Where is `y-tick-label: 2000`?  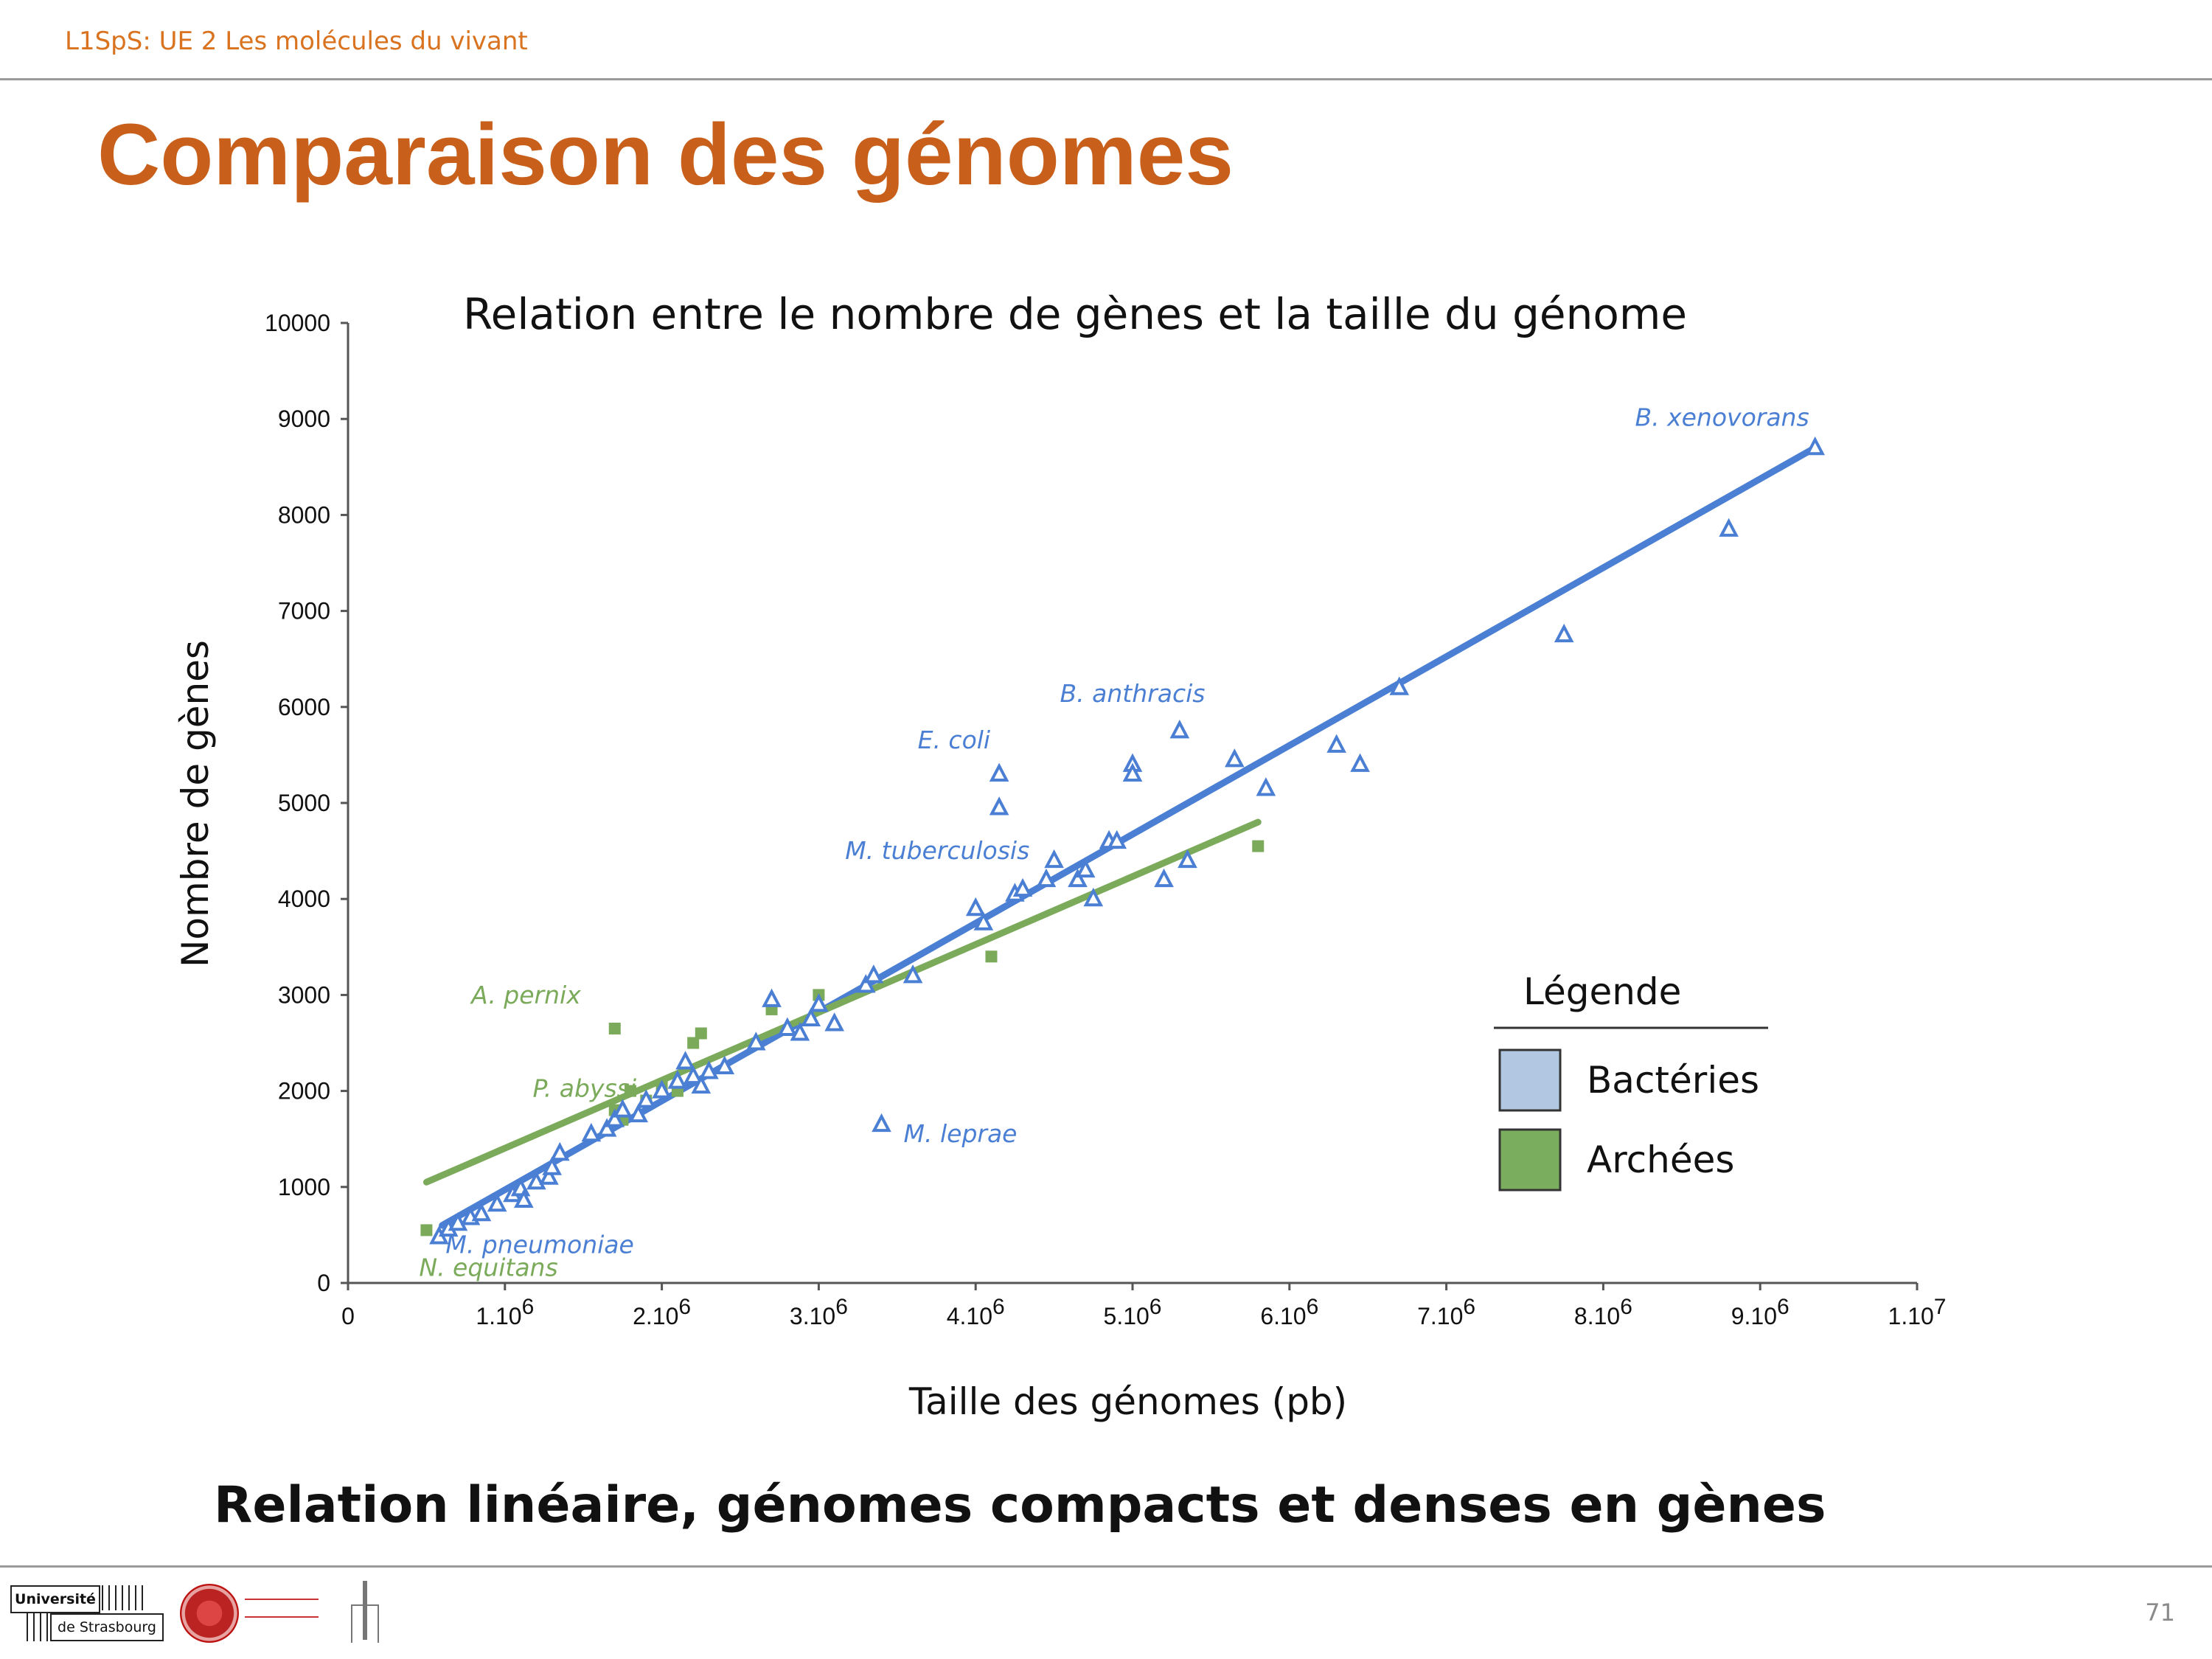 y-tick-label: 2000 is located at coordinates (304, 1091).